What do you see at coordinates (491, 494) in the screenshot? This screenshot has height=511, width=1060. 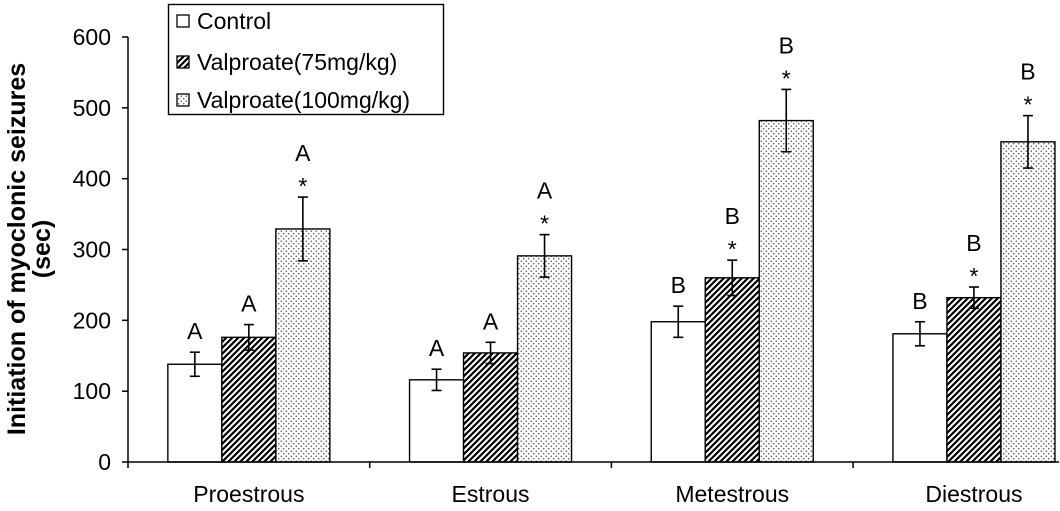 I see `x-category-label-estrous: Estrous` at bounding box center [491, 494].